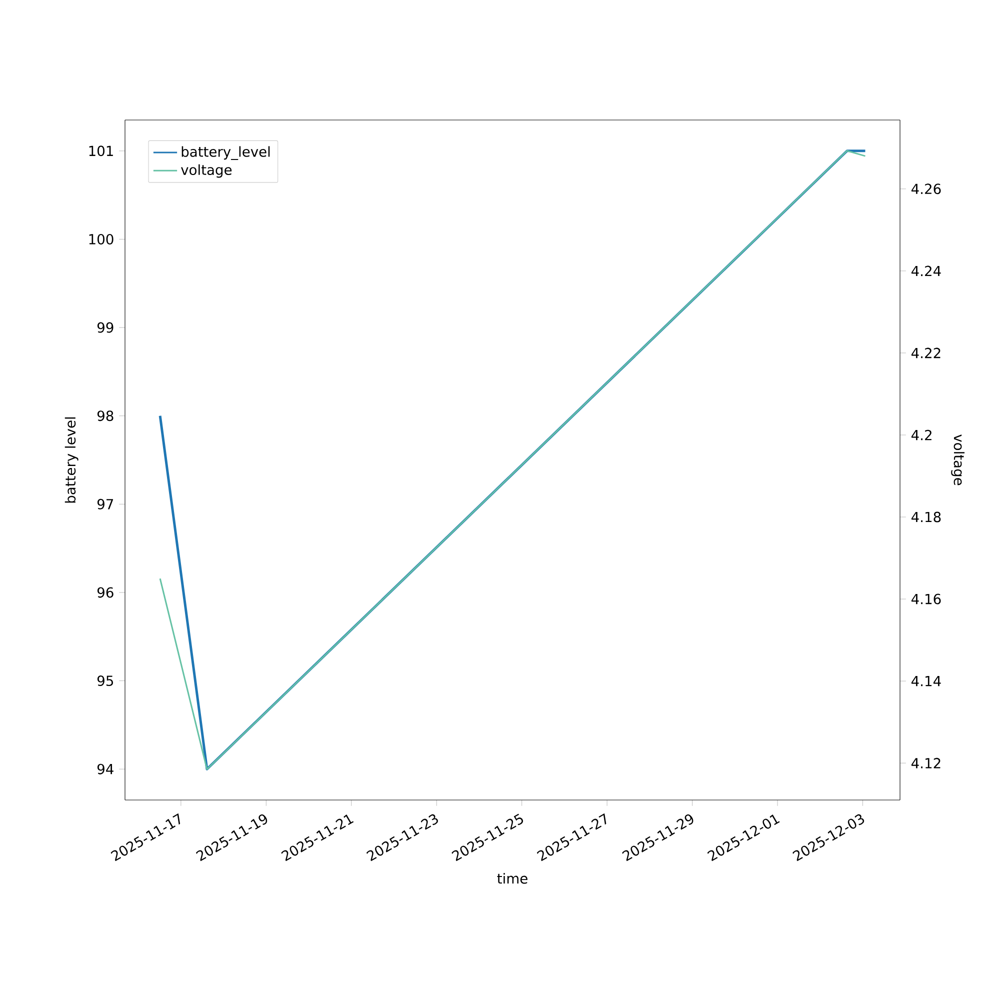 Image resolution: width=1000 pixels, height=1000 pixels. Describe the element at coordinates (101, 239) in the screenshot. I see `y-tick-label: 100` at that location.